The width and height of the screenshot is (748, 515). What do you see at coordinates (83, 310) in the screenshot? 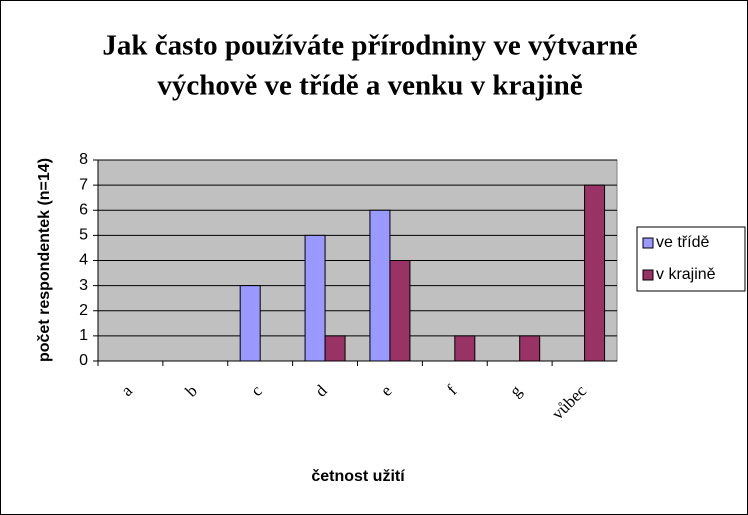
I see `y-tick-label: 2` at bounding box center [83, 310].